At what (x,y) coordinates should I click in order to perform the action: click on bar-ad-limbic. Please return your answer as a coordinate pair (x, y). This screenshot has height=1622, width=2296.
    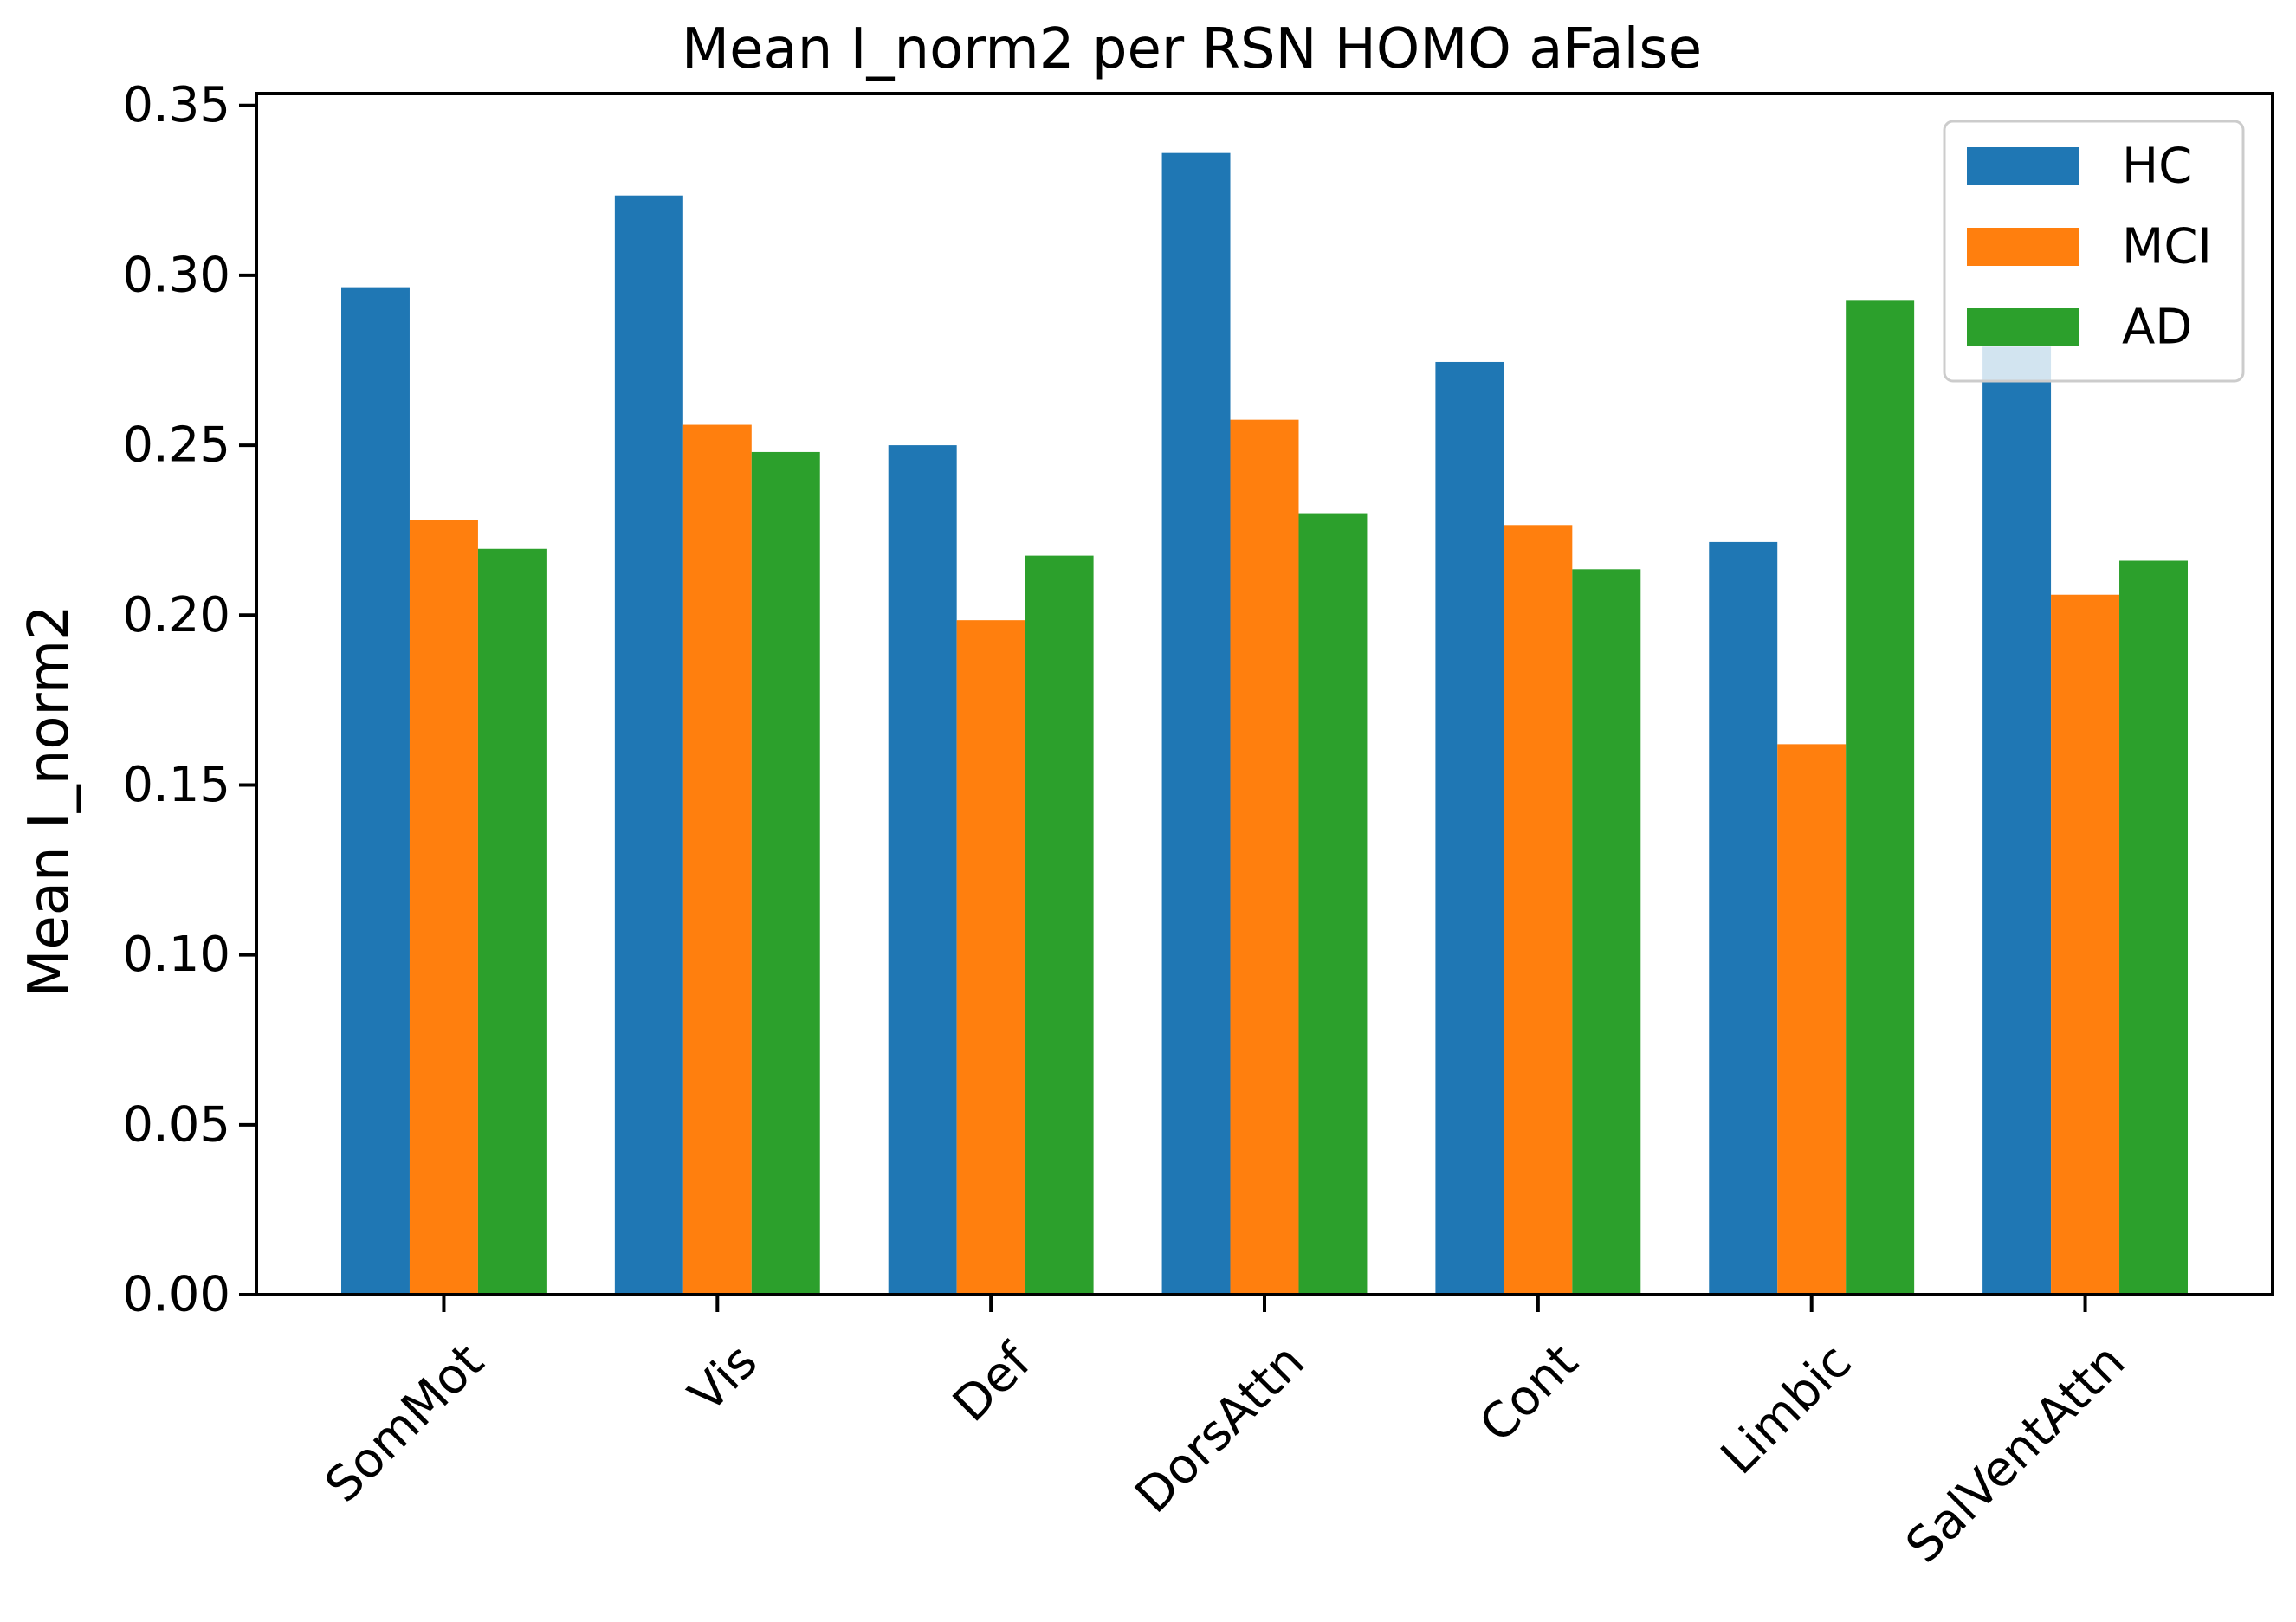
    Looking at the image, I should click on (1881, 798).